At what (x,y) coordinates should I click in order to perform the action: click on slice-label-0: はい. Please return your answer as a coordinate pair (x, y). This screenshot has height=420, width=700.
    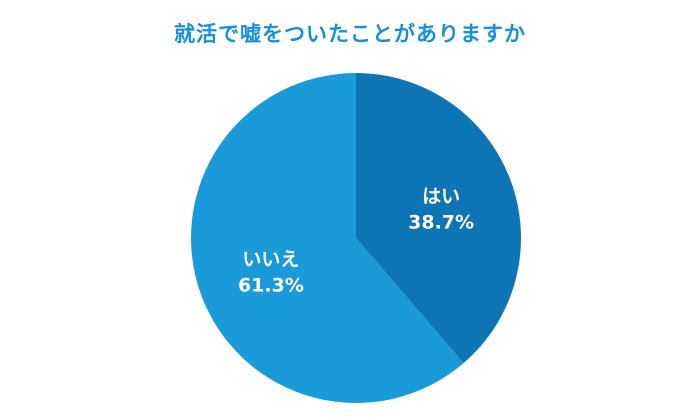
    Looking at the image, I should click on (441, 196).